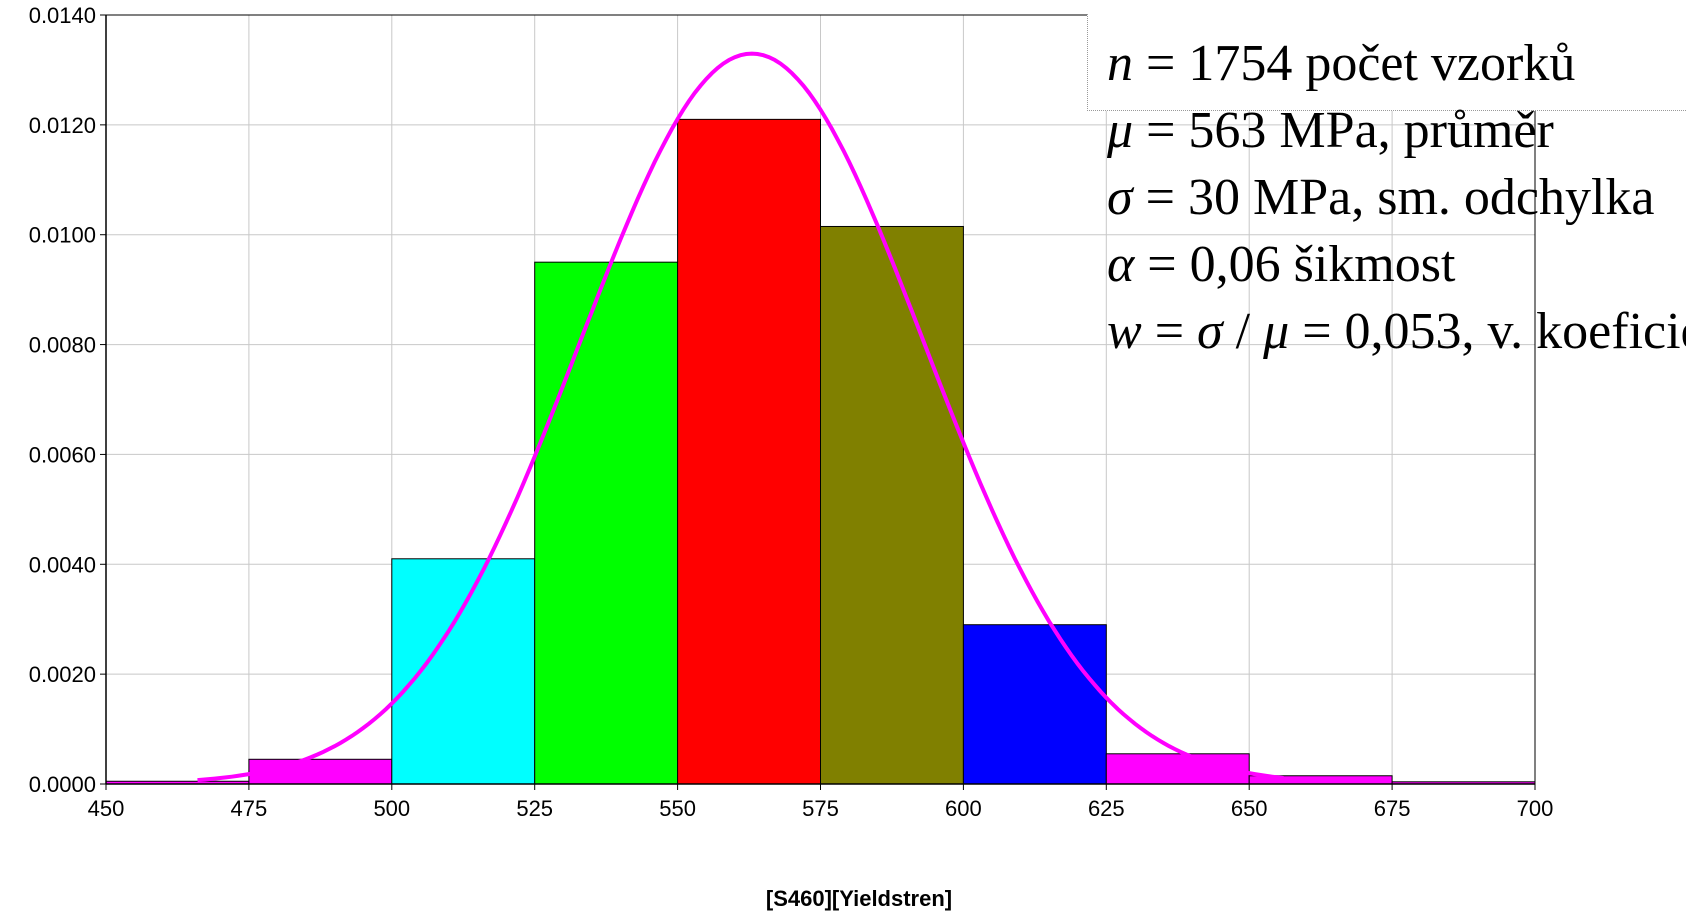  I want to click on stat-mean: μ = 563 MPa, průměr, so click(1396, 130).